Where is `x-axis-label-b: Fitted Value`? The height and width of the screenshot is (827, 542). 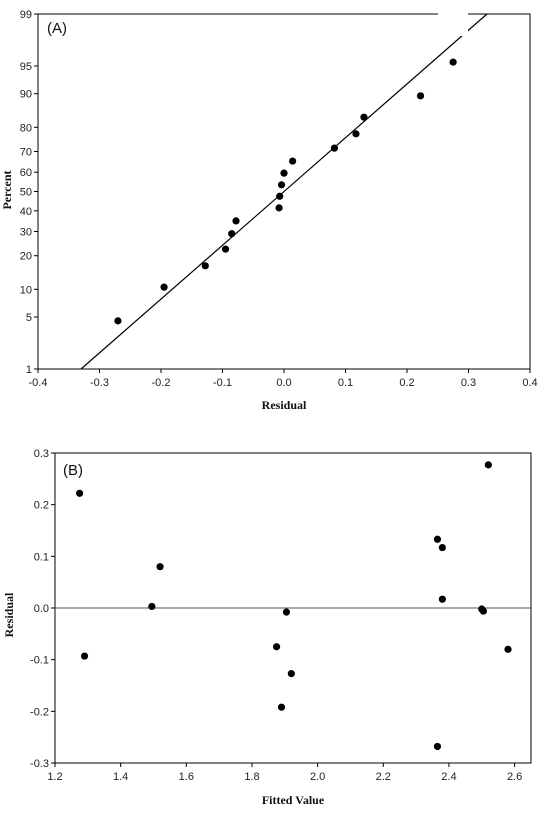
x-axis-label-b: Fitted Value is located at coordinates (293, 800).